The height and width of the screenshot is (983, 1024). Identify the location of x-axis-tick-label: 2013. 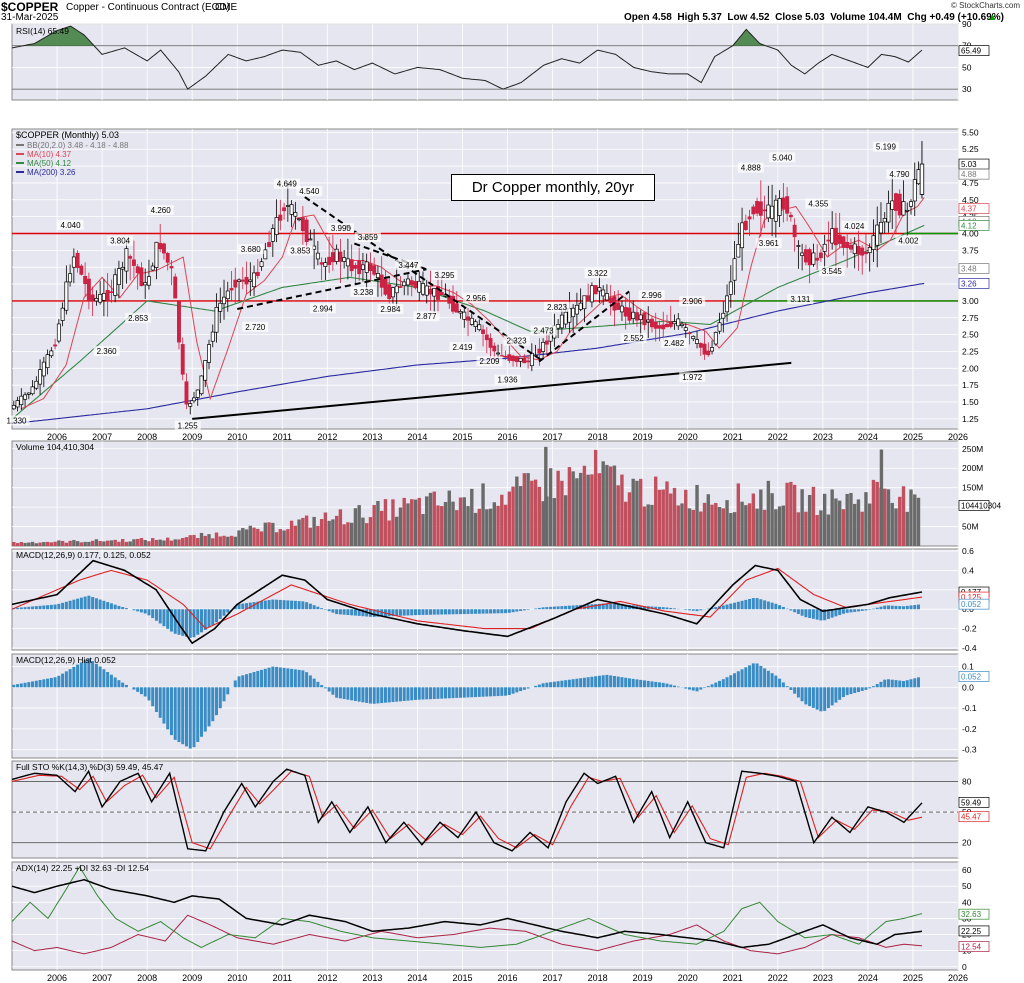
(372, 437).